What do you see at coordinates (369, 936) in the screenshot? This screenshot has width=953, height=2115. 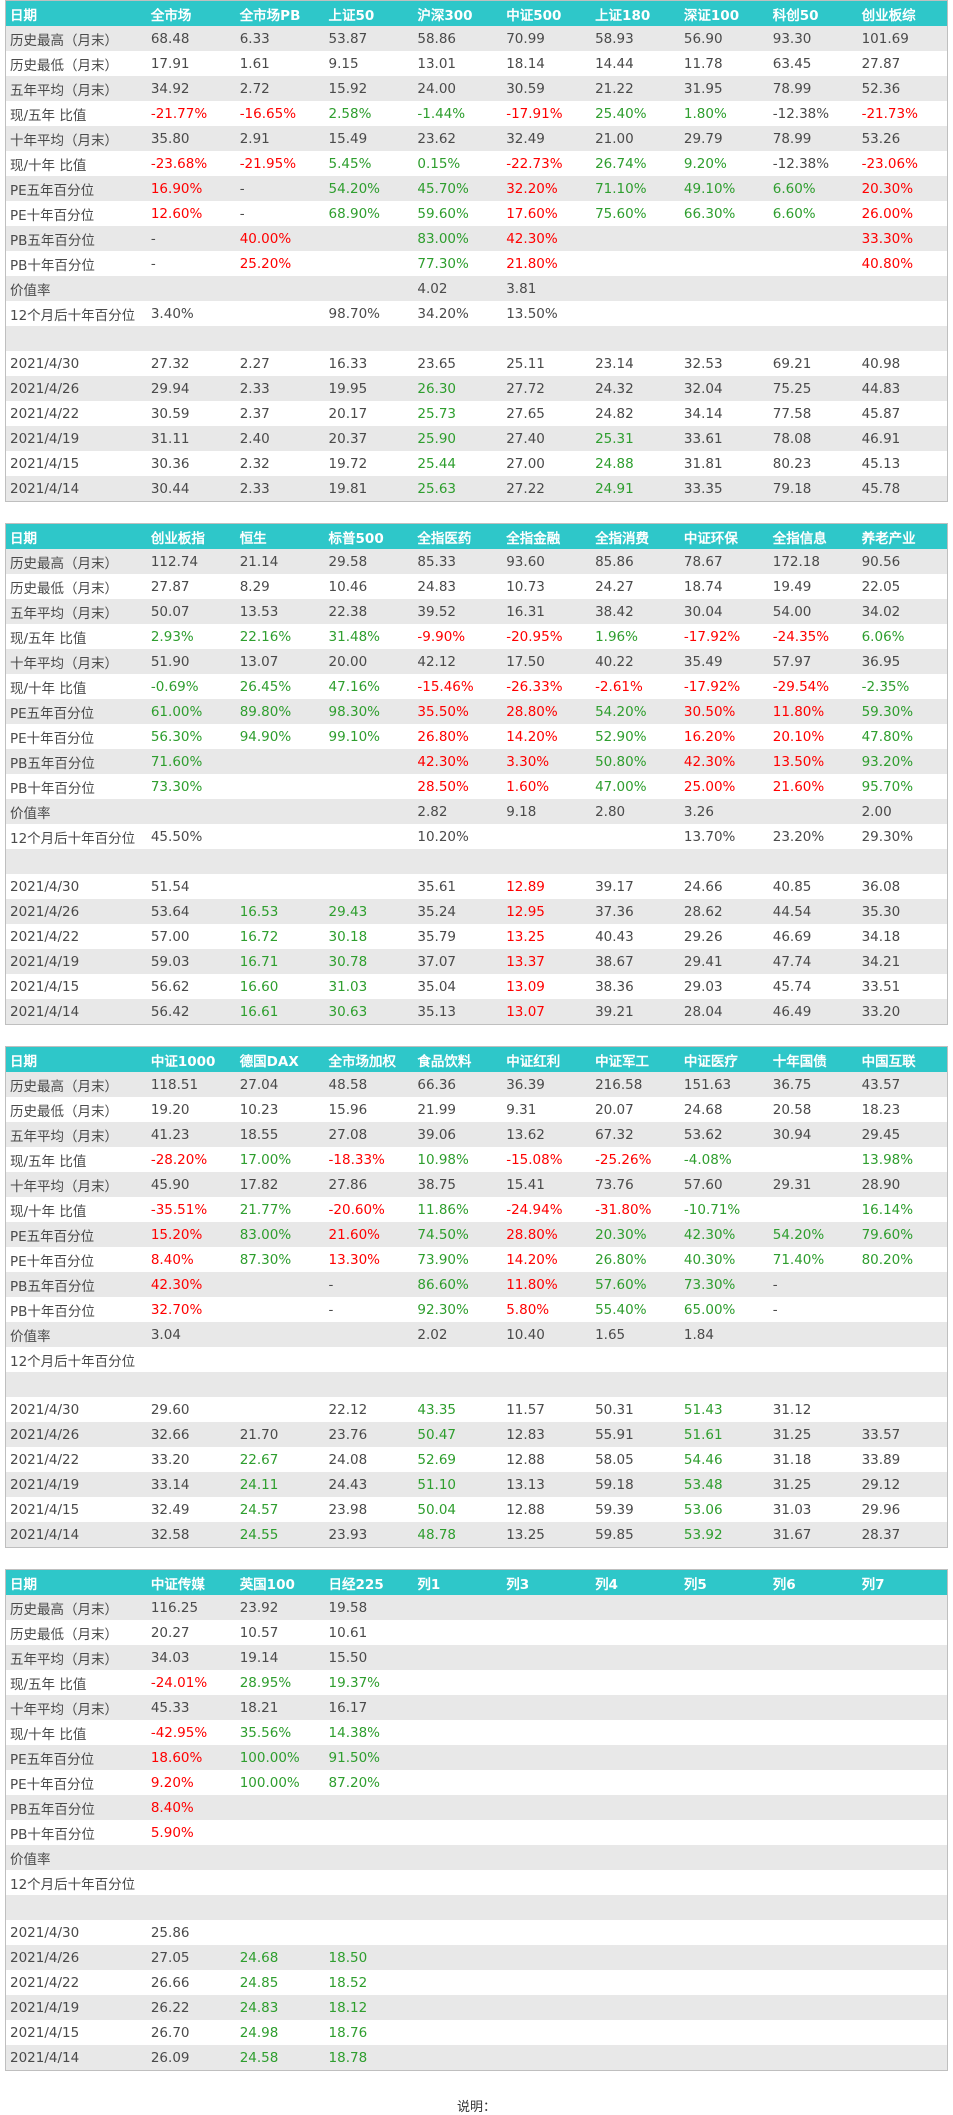 I see `pe-value-cell: 30.18` at bounding box center [369, 936].